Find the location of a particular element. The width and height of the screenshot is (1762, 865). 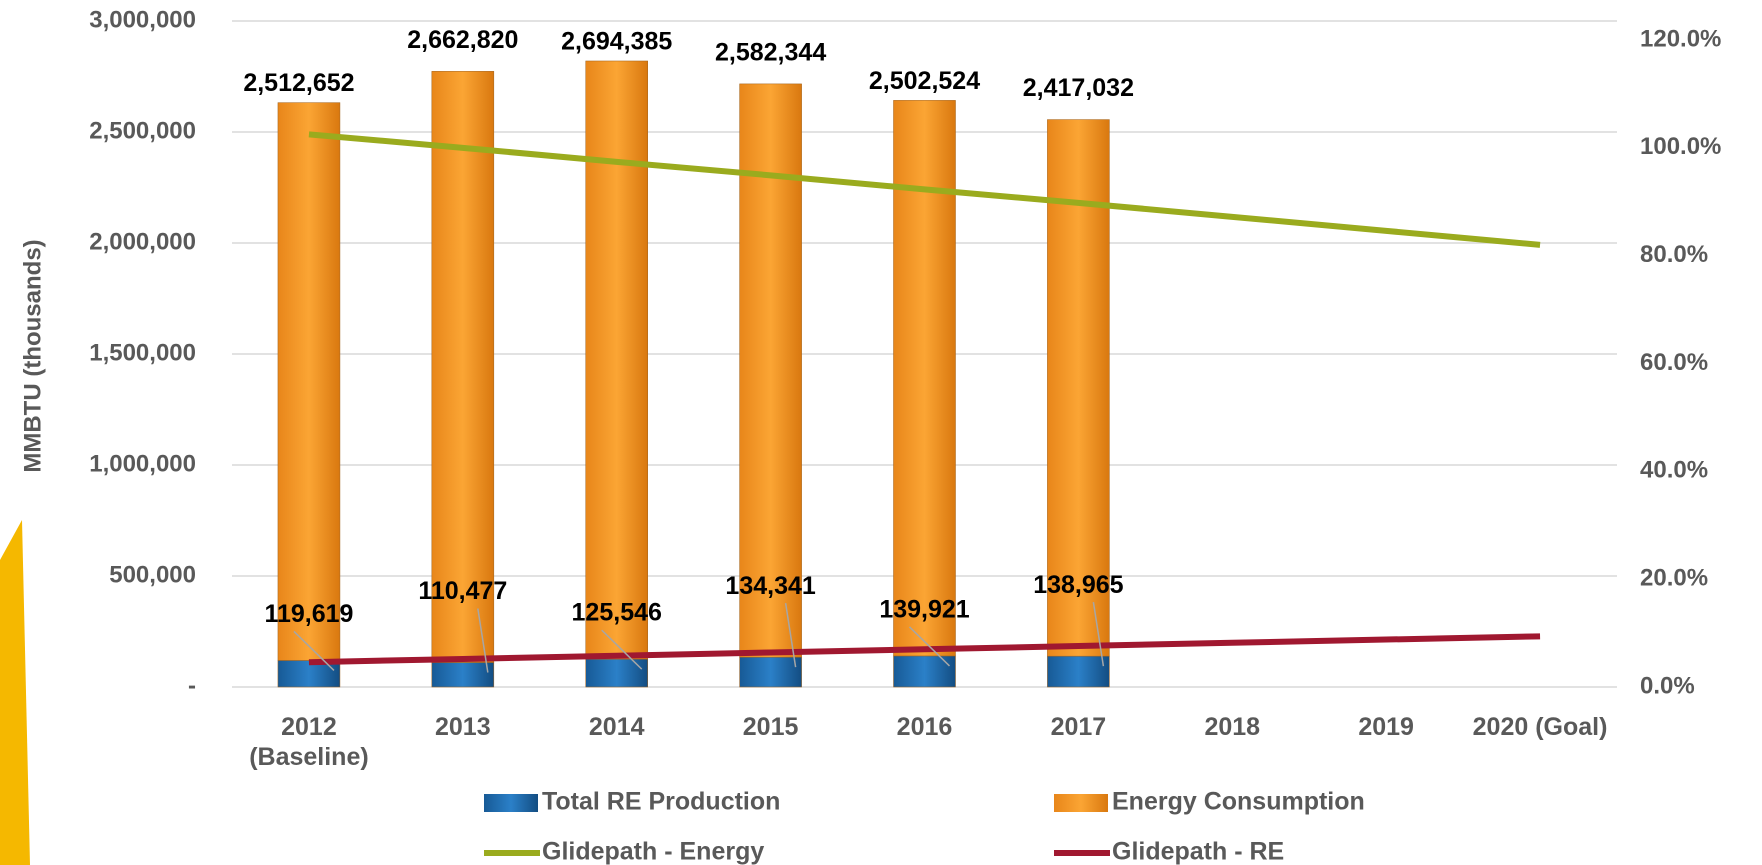

y2-tick-label: 40.0% is located at coordinates (1674, 470).